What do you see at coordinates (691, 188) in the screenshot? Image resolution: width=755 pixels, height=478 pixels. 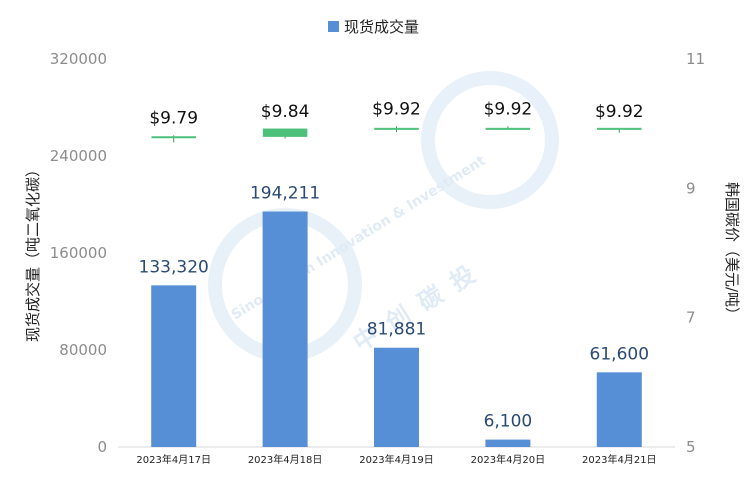 I see `y2-tick-label: 9` at bounding box center [691, 188].